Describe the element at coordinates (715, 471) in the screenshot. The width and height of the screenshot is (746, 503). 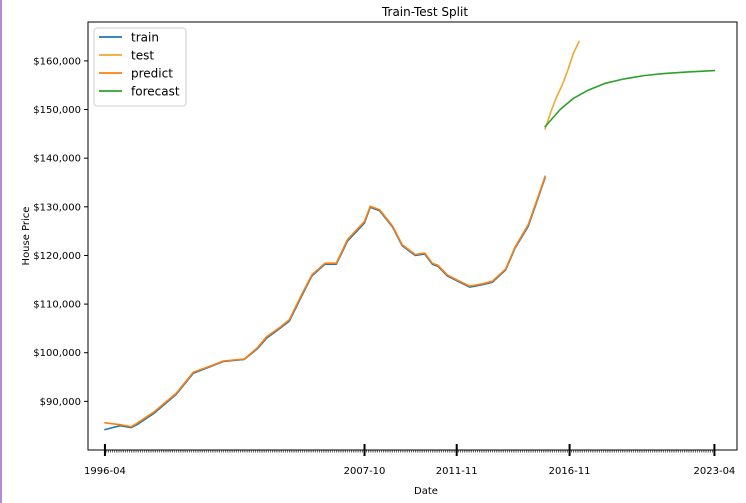
I see `x-tick-label: 2023-04` at that location.